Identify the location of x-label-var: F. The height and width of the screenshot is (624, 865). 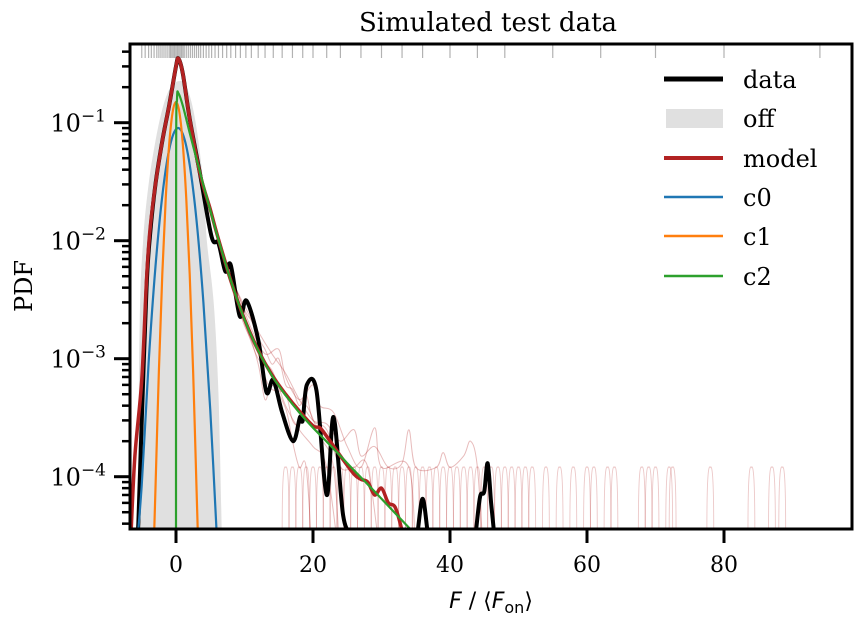
(455, 601).